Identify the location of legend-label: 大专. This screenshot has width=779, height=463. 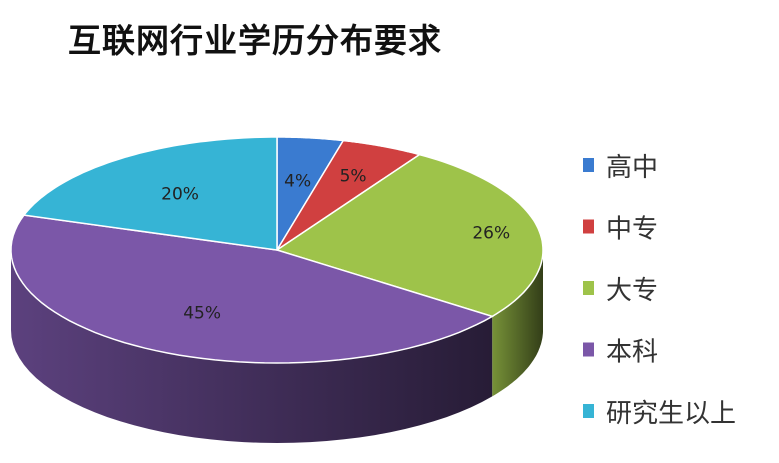
(632, 291).